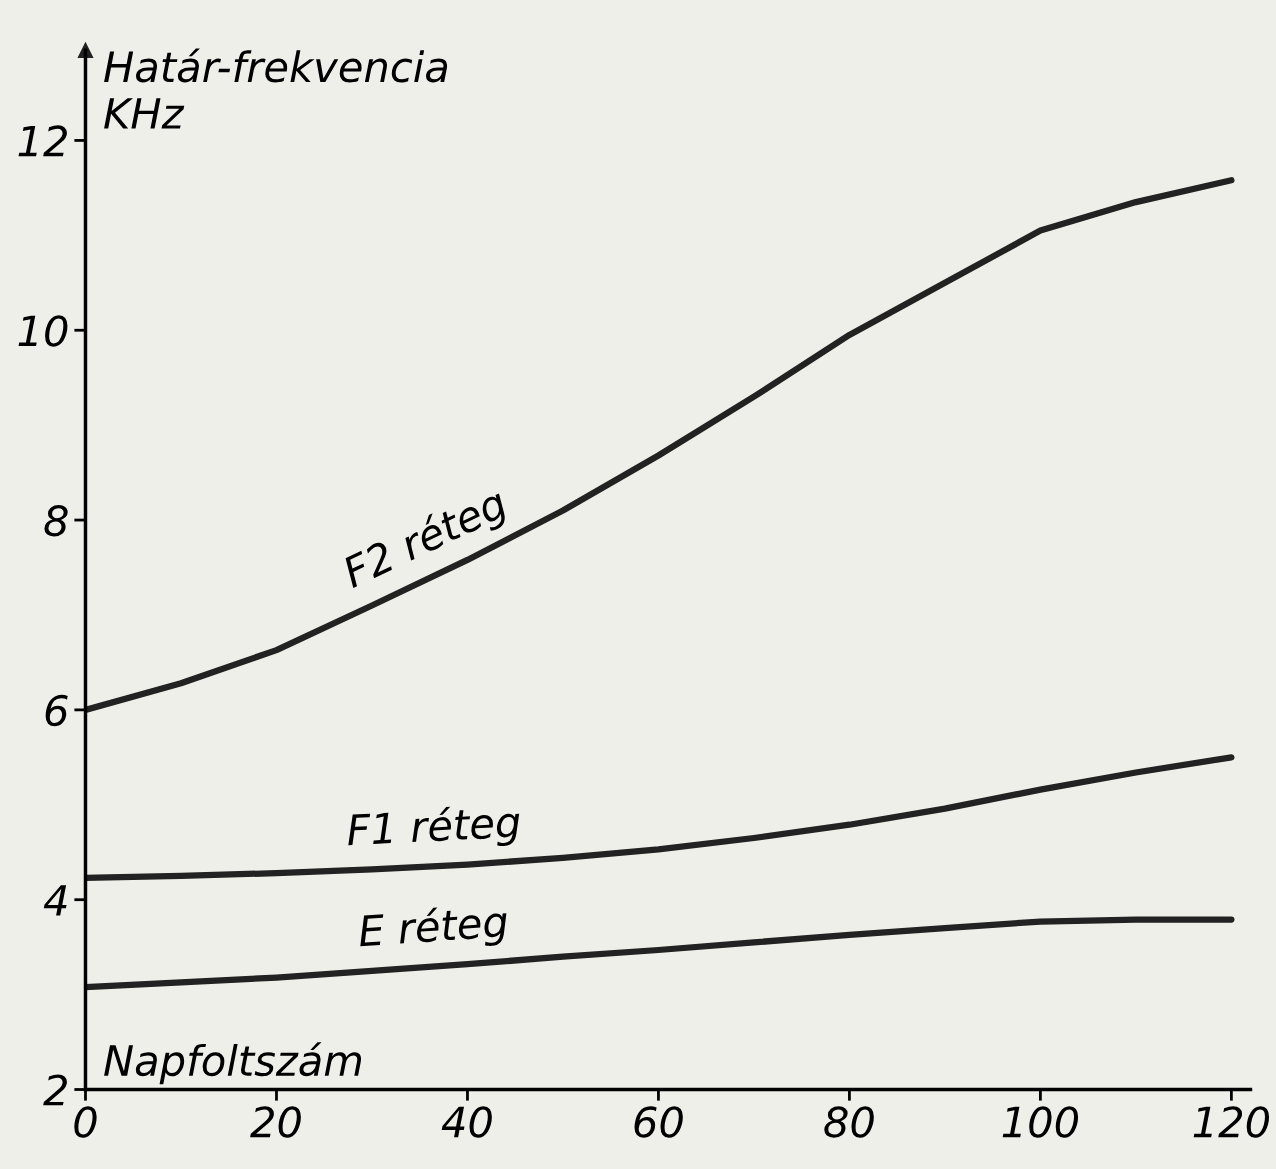 The height and width of the screenshot is (1169, 1276). I want to click on y-tick-label: 2, so click(55, 1090).